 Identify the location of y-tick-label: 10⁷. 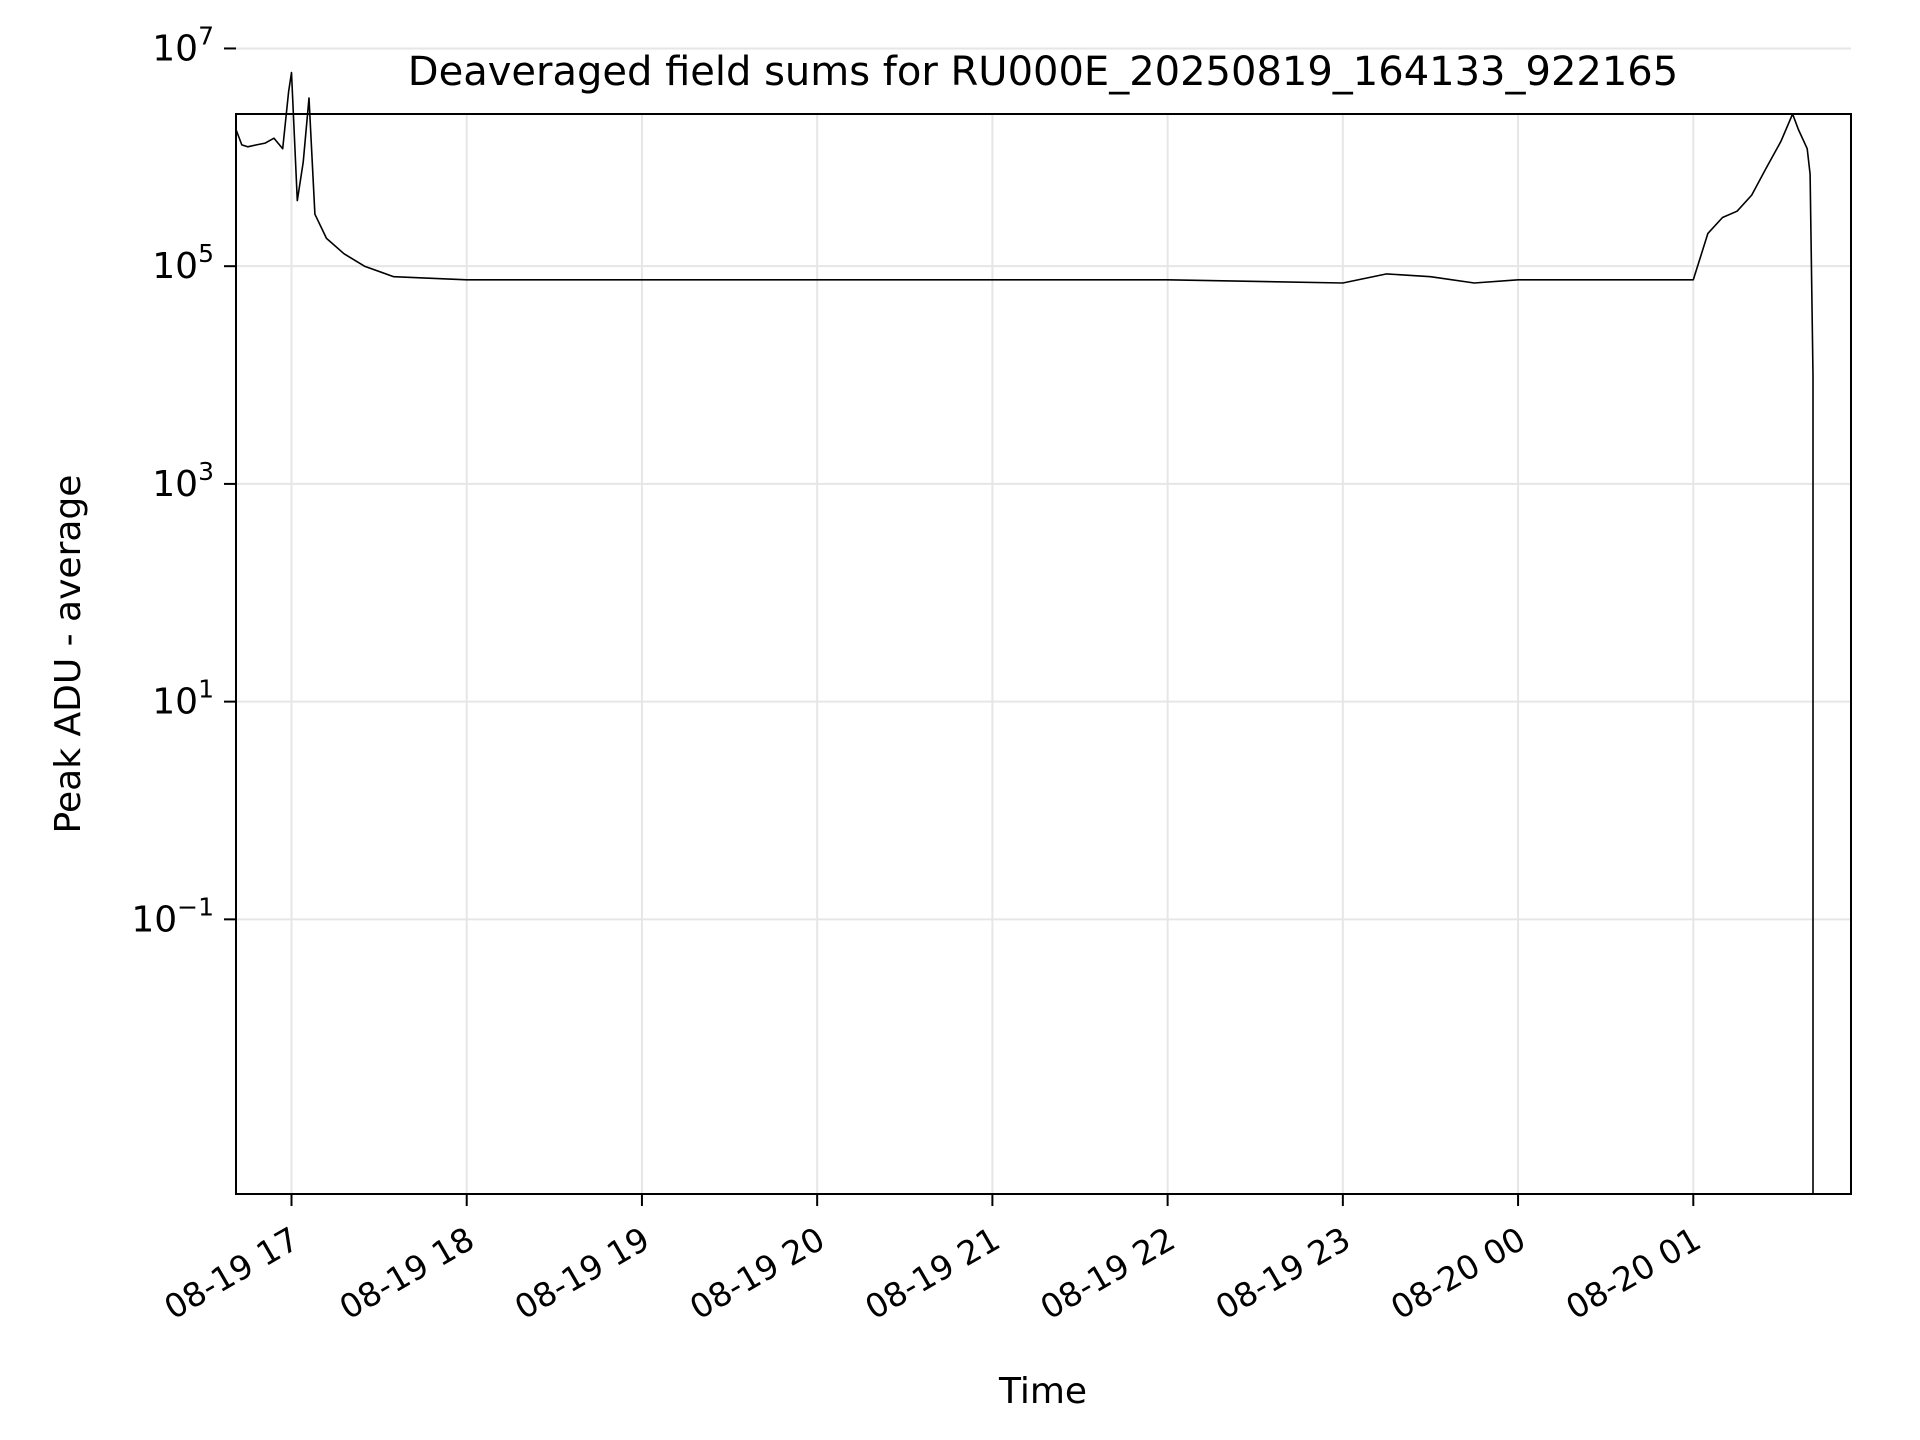
(183, 45).